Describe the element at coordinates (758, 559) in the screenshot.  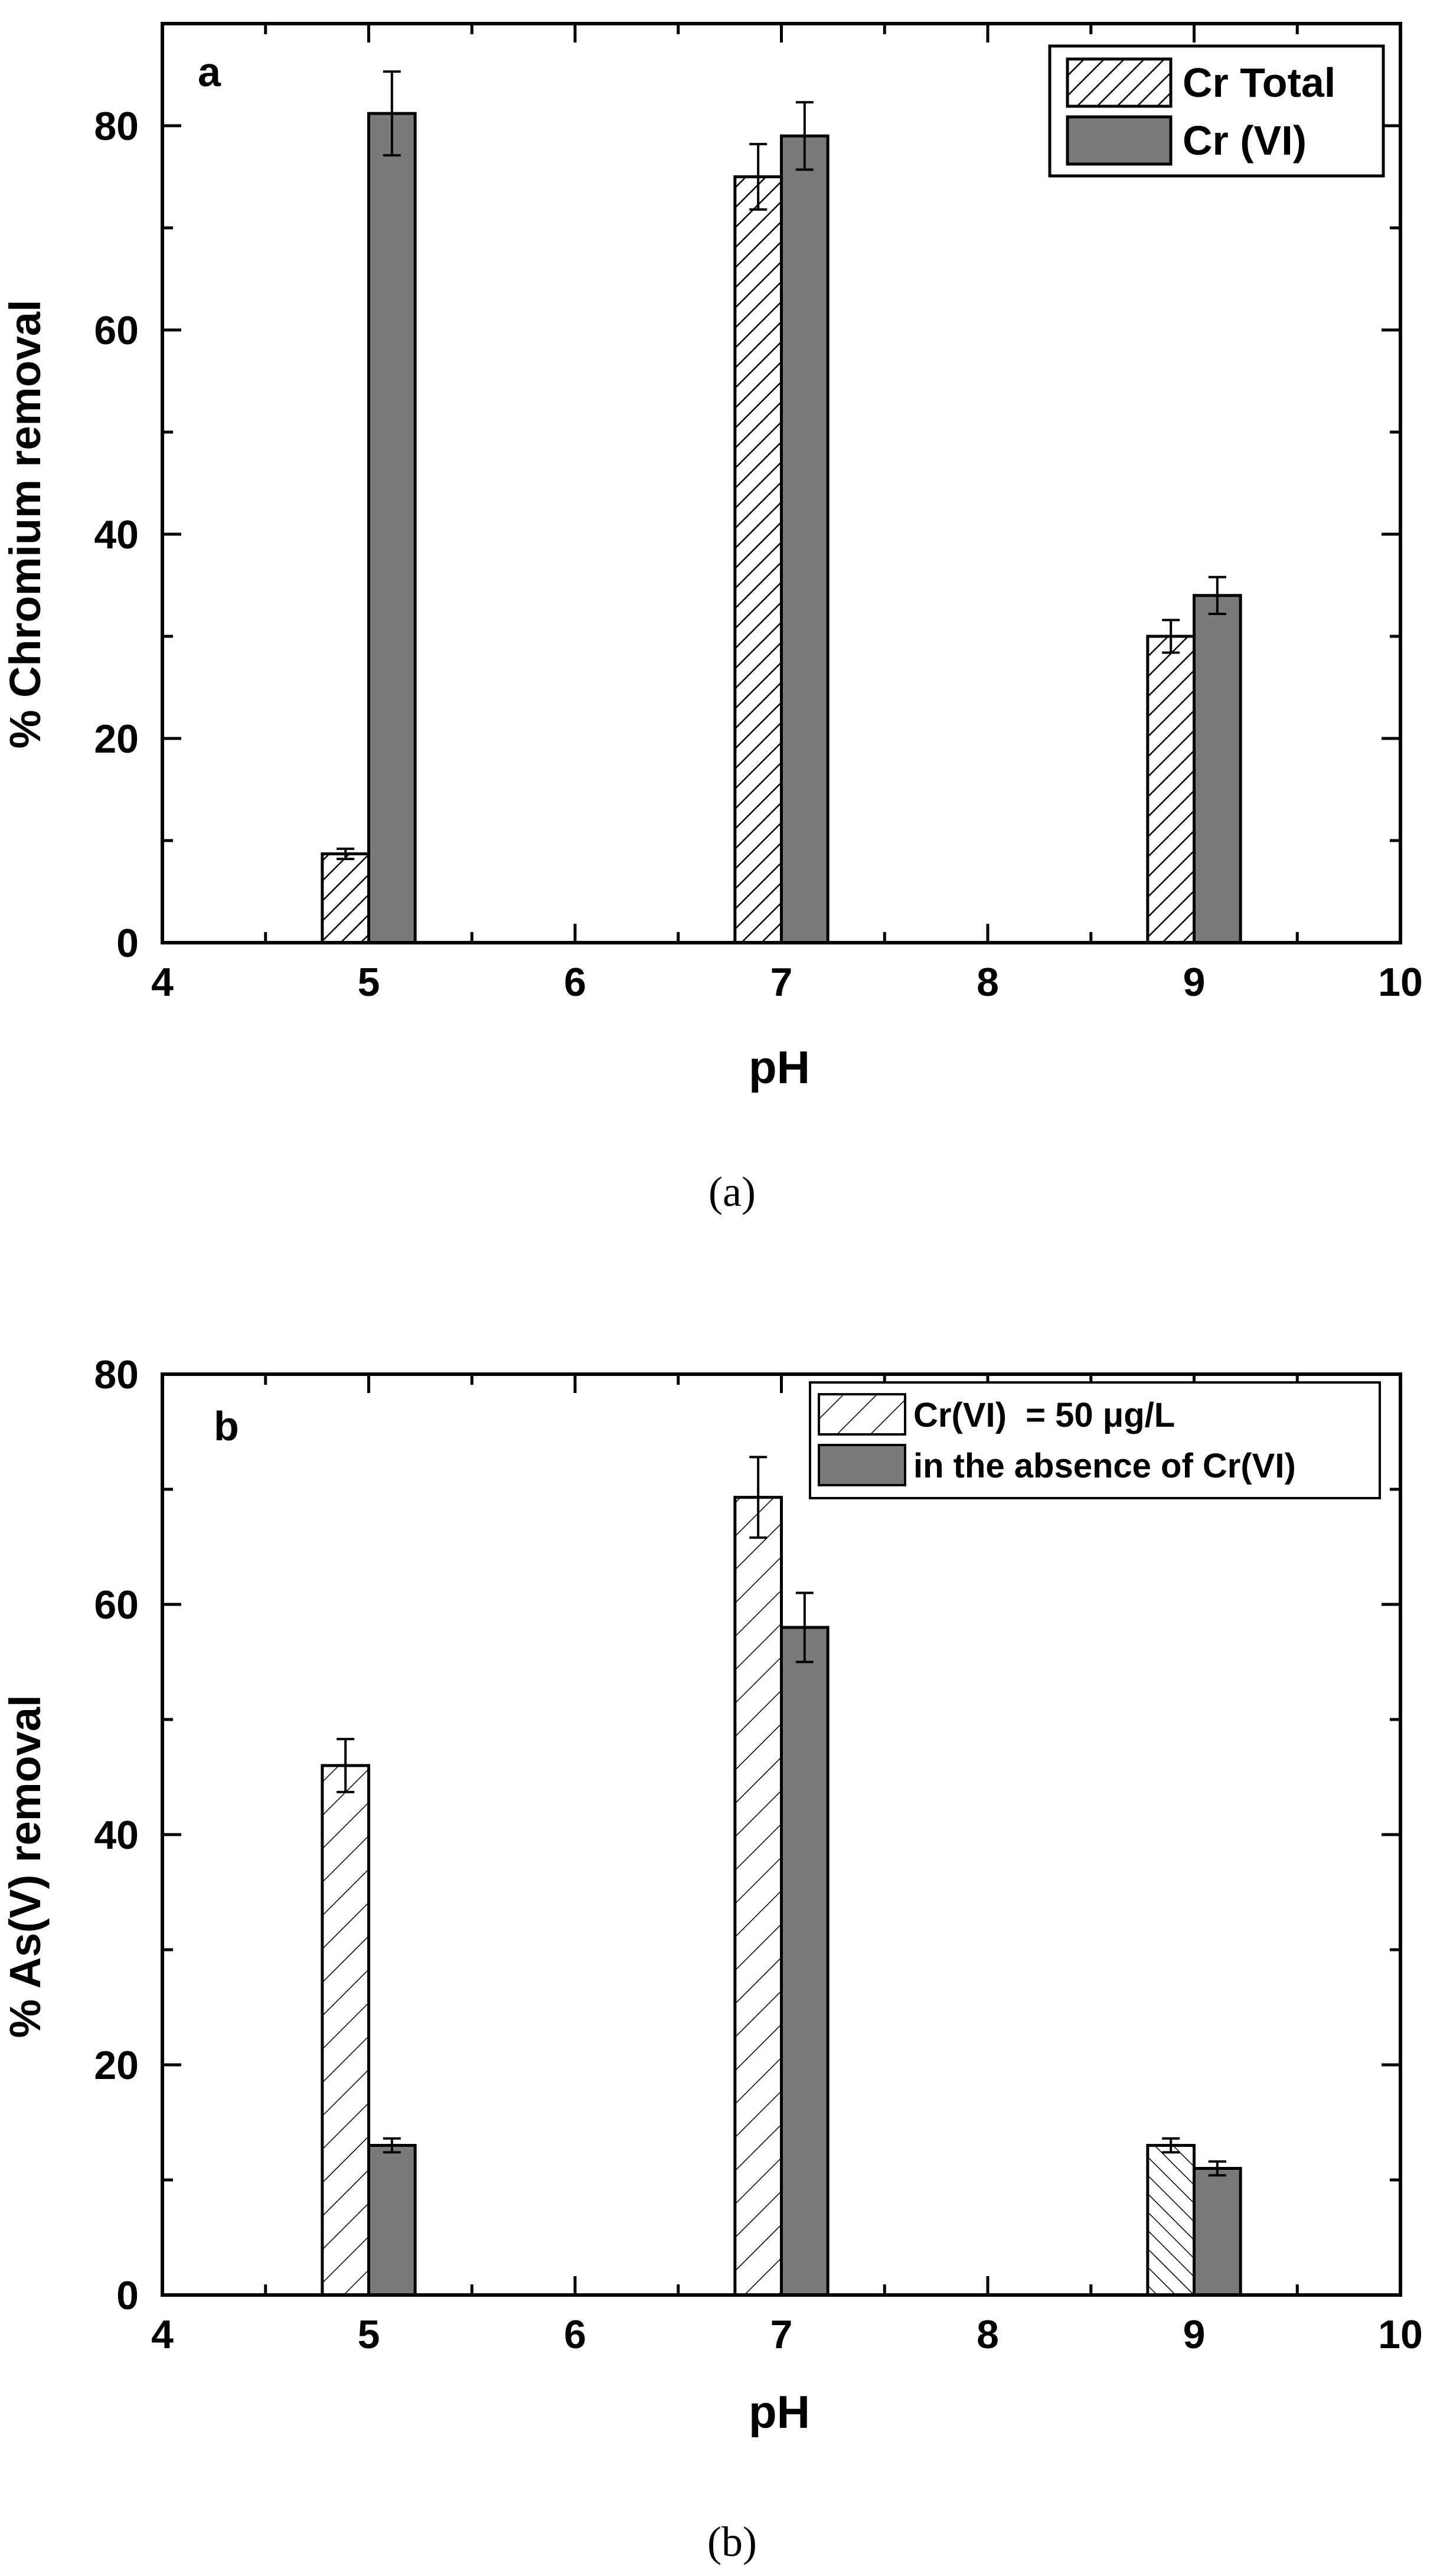
I see `panel-a-bar-s1-ph7` at that location.